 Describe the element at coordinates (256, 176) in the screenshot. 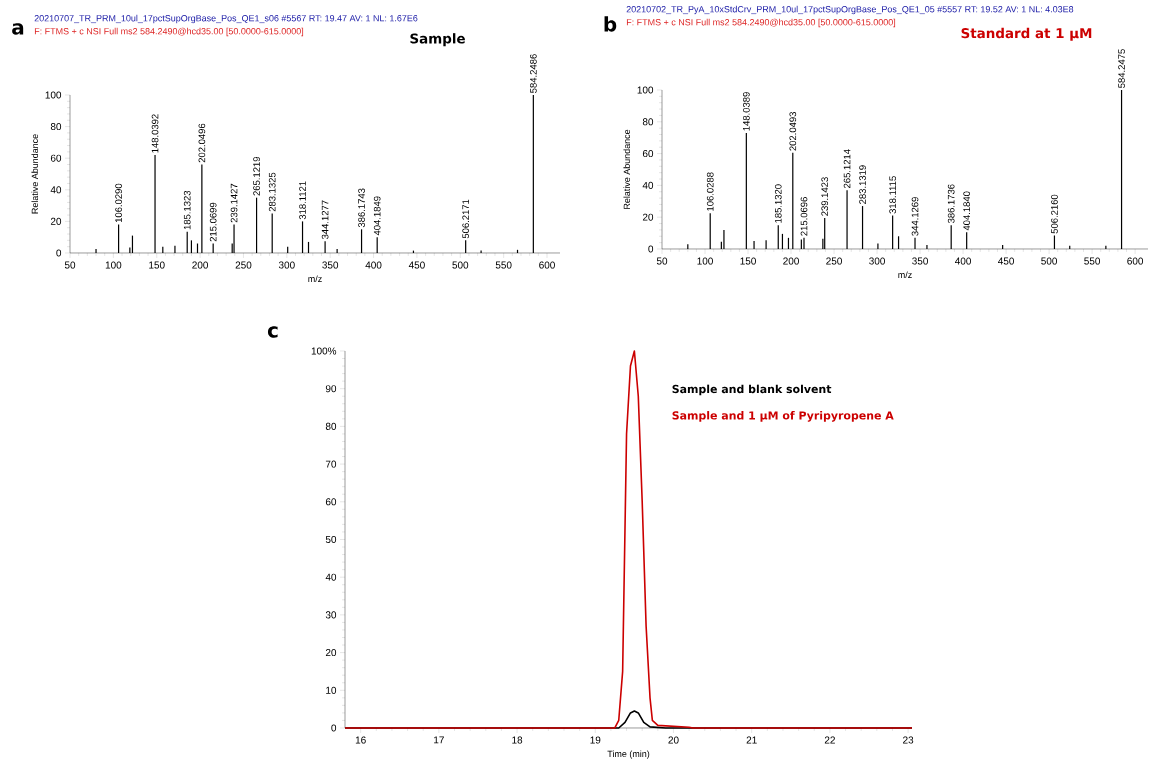

I see `annotation: 265.1219` at that location.